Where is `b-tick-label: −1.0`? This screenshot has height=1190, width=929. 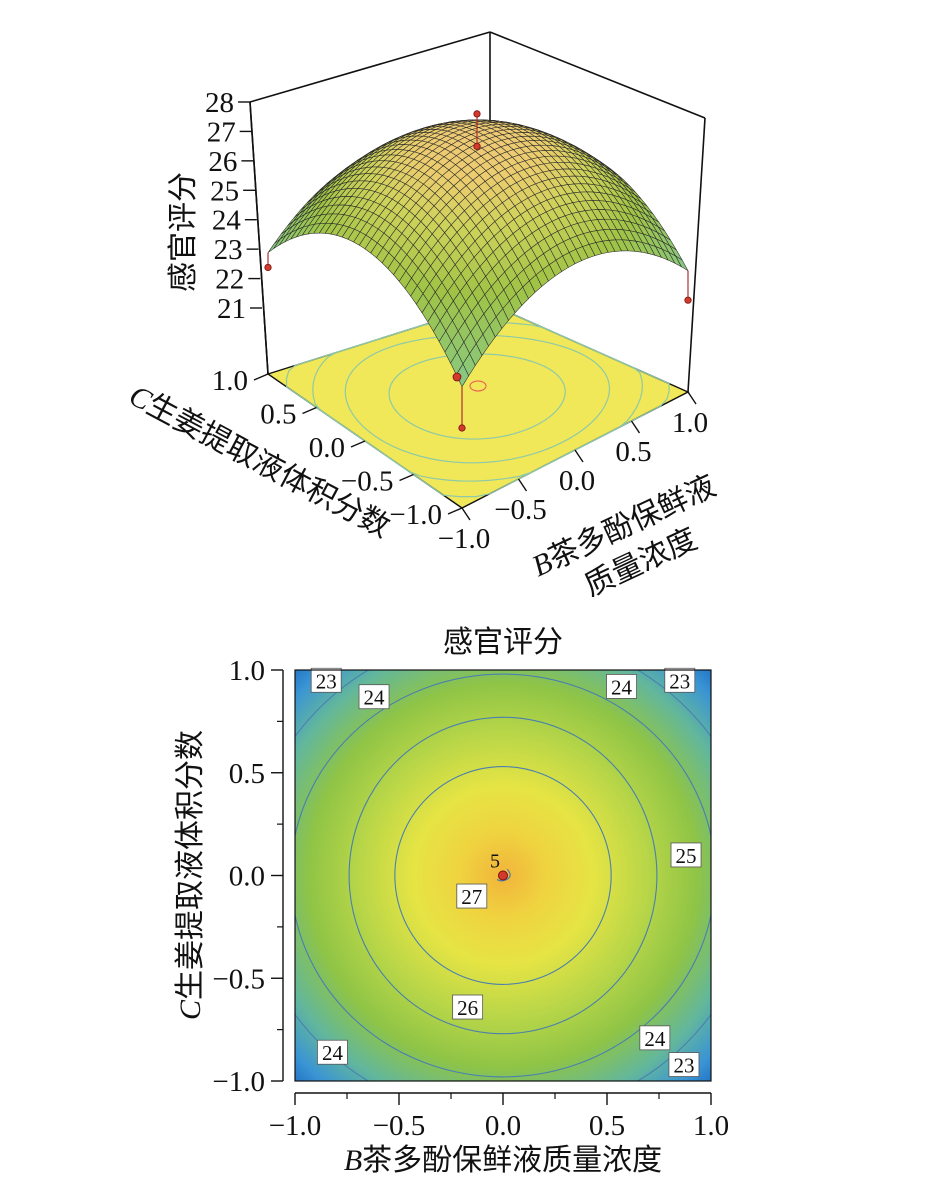
b-tick-label: −1.0 is located at coordinates (464, 539).